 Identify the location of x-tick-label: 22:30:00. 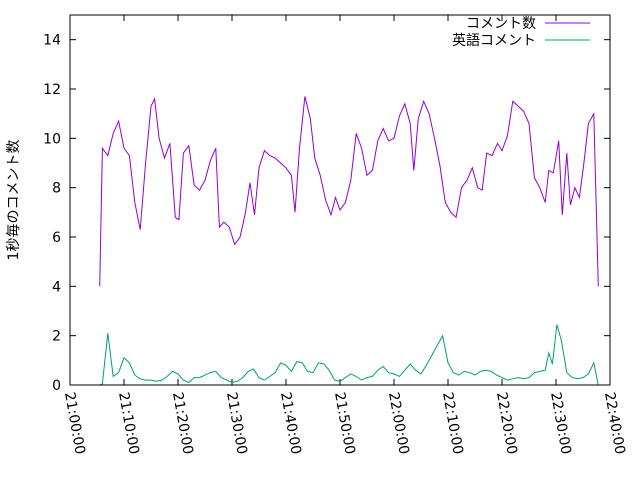
(560, 423).